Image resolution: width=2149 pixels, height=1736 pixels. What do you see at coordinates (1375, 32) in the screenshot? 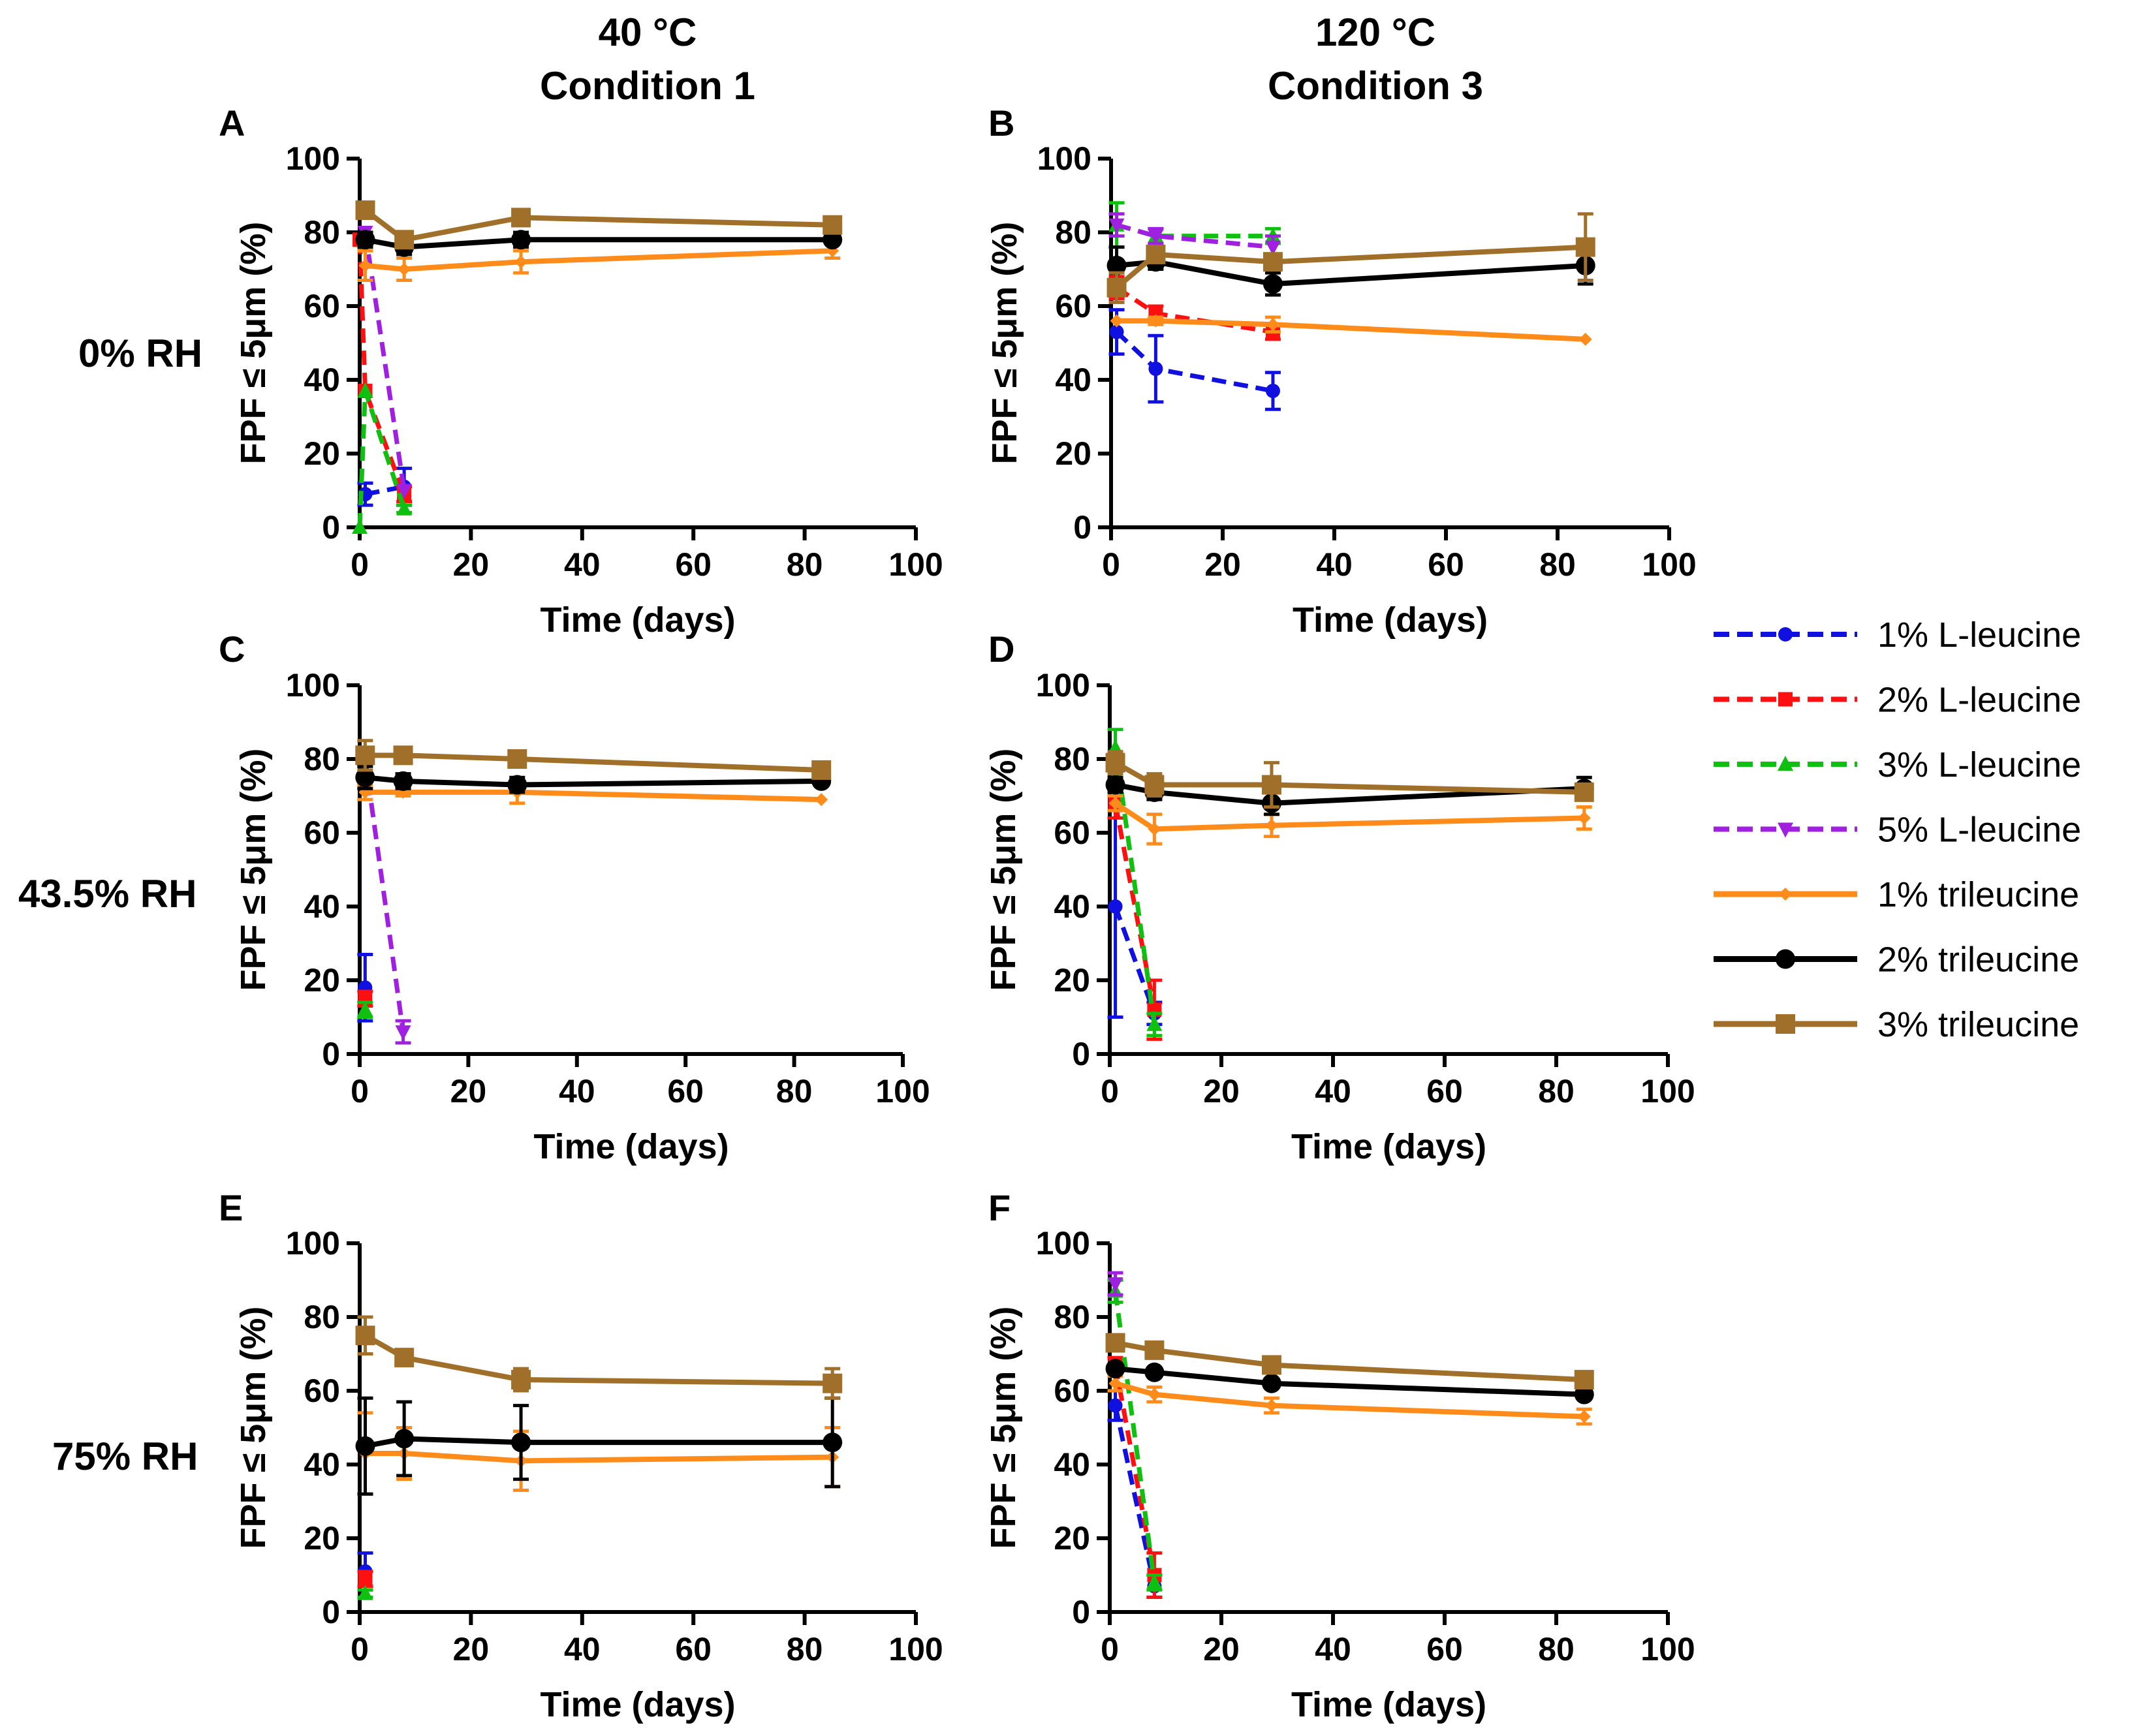
I see `column-header-temp: 120 °C` at bounding box center [1375, 32].